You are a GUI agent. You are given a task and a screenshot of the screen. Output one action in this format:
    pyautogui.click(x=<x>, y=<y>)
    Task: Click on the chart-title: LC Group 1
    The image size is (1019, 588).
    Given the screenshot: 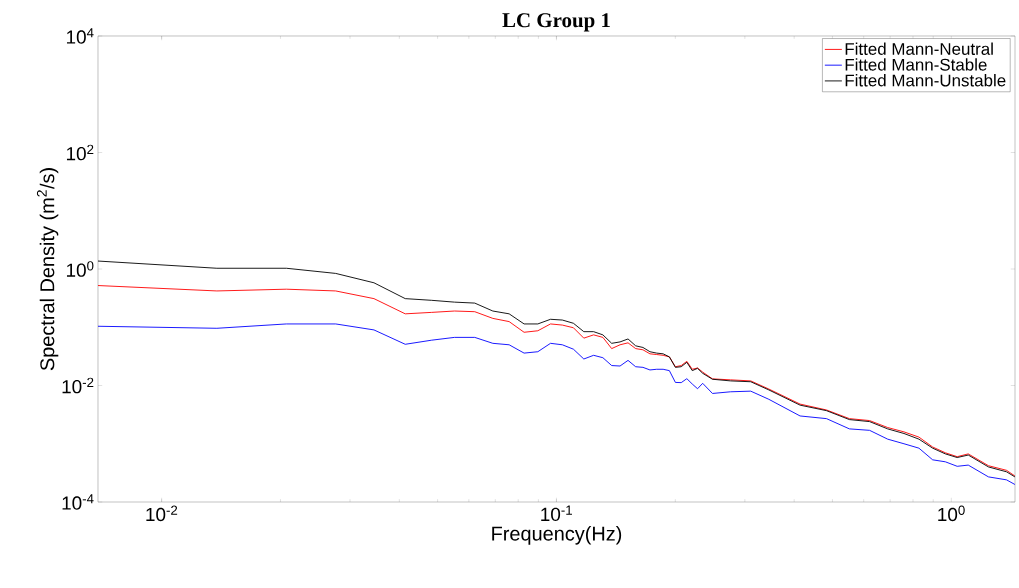 What is the action you would take?
    pyautogui.click(x=556, y=22)
    